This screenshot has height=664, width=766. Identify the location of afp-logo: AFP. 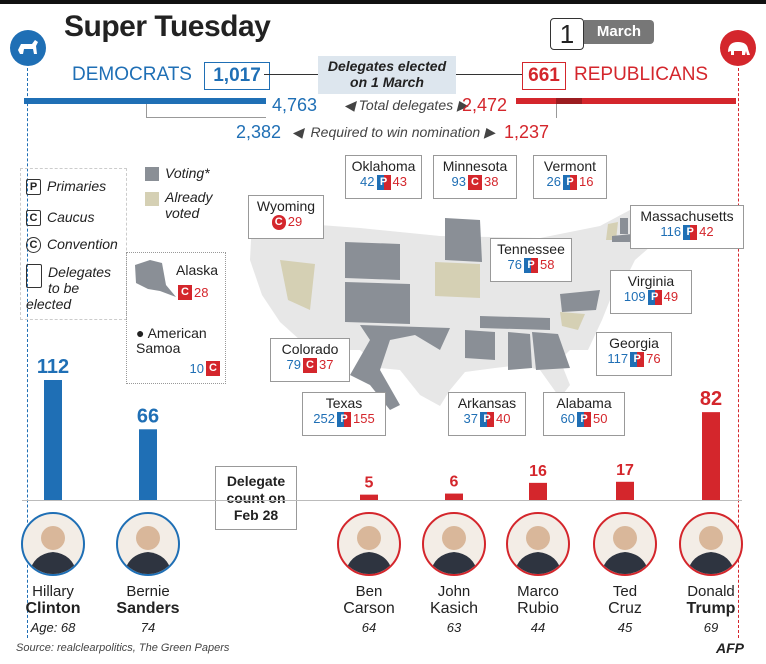
(730, 648).